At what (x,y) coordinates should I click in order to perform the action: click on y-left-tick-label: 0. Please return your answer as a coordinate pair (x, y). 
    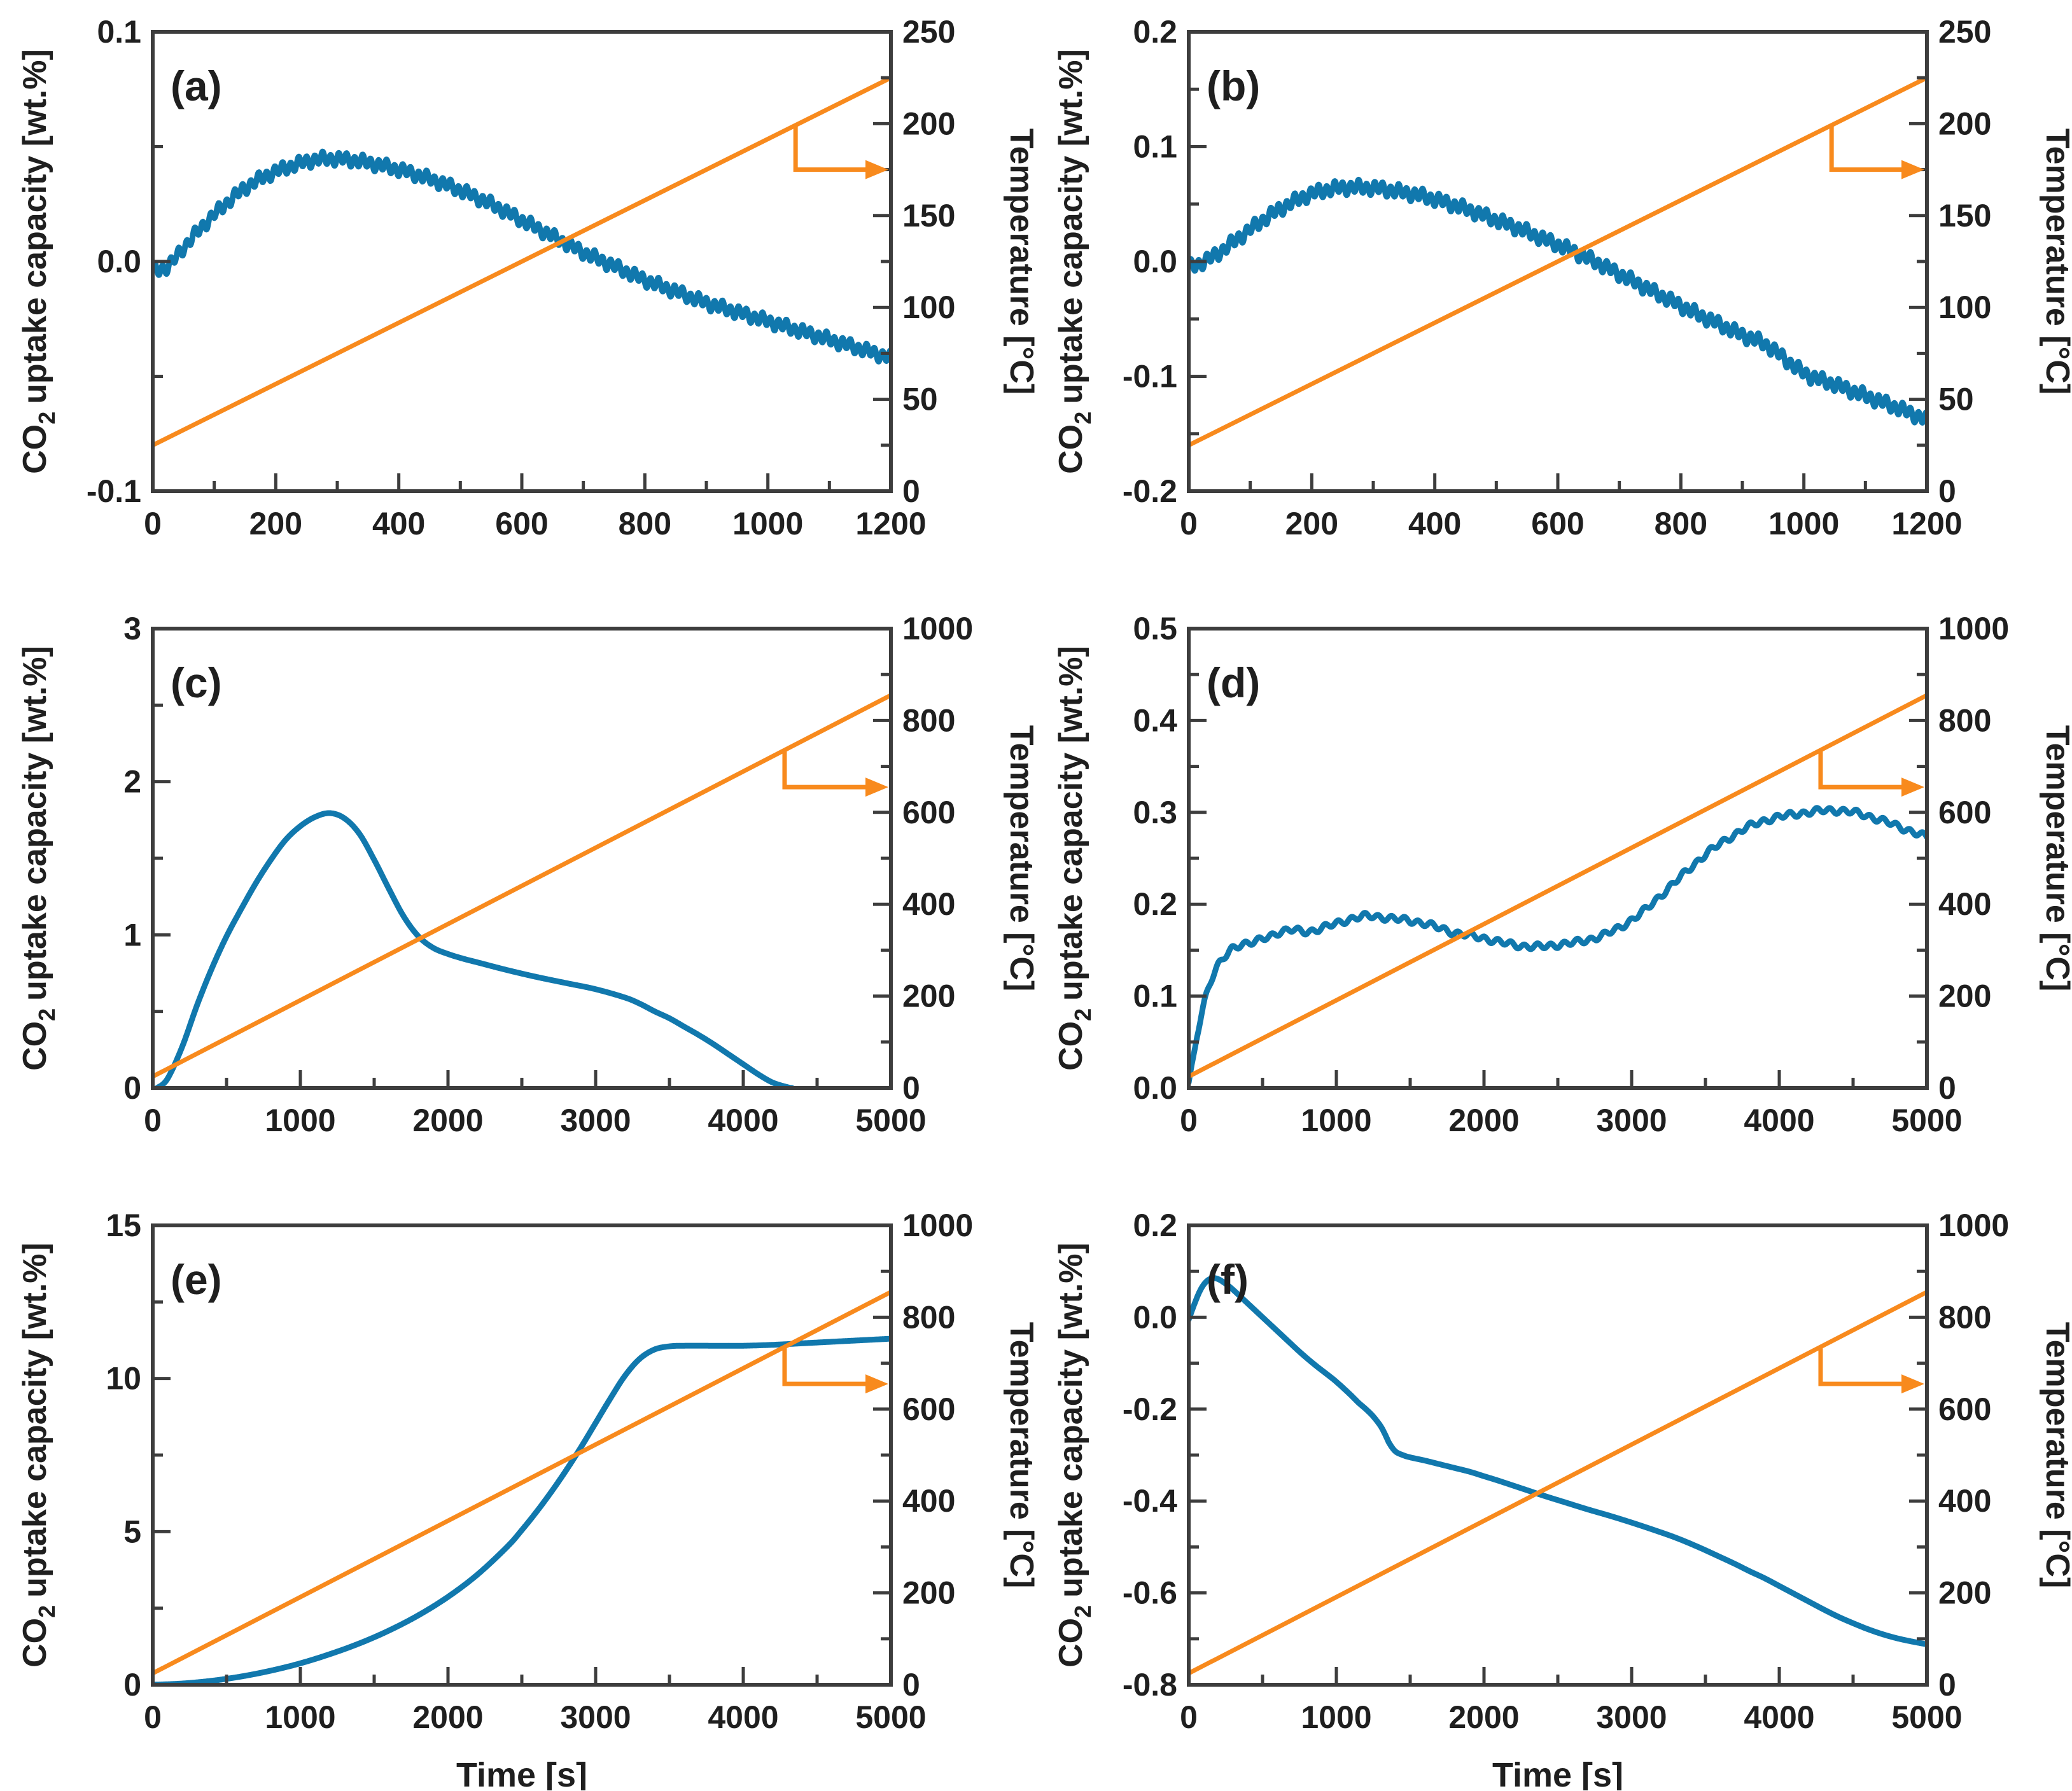
    Looking at the image, I should click on (132, 1685).